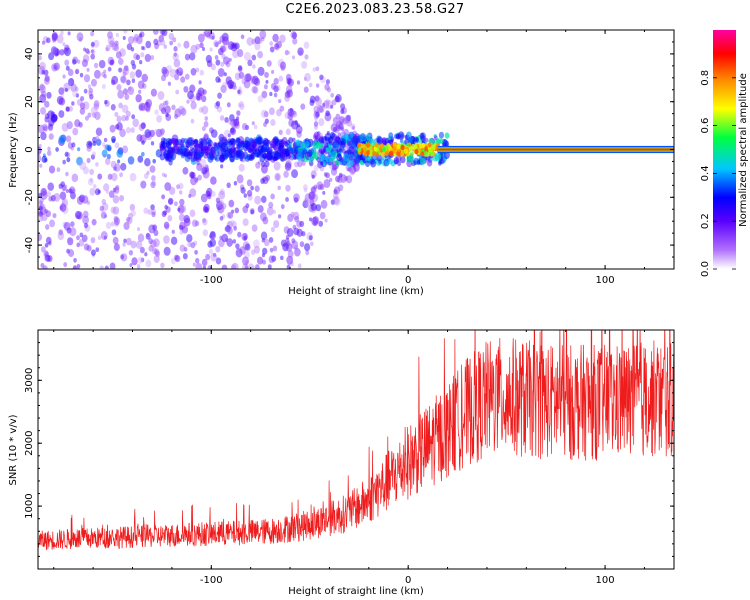  I want to click on x-tick-label: 0, so click(408, 580).